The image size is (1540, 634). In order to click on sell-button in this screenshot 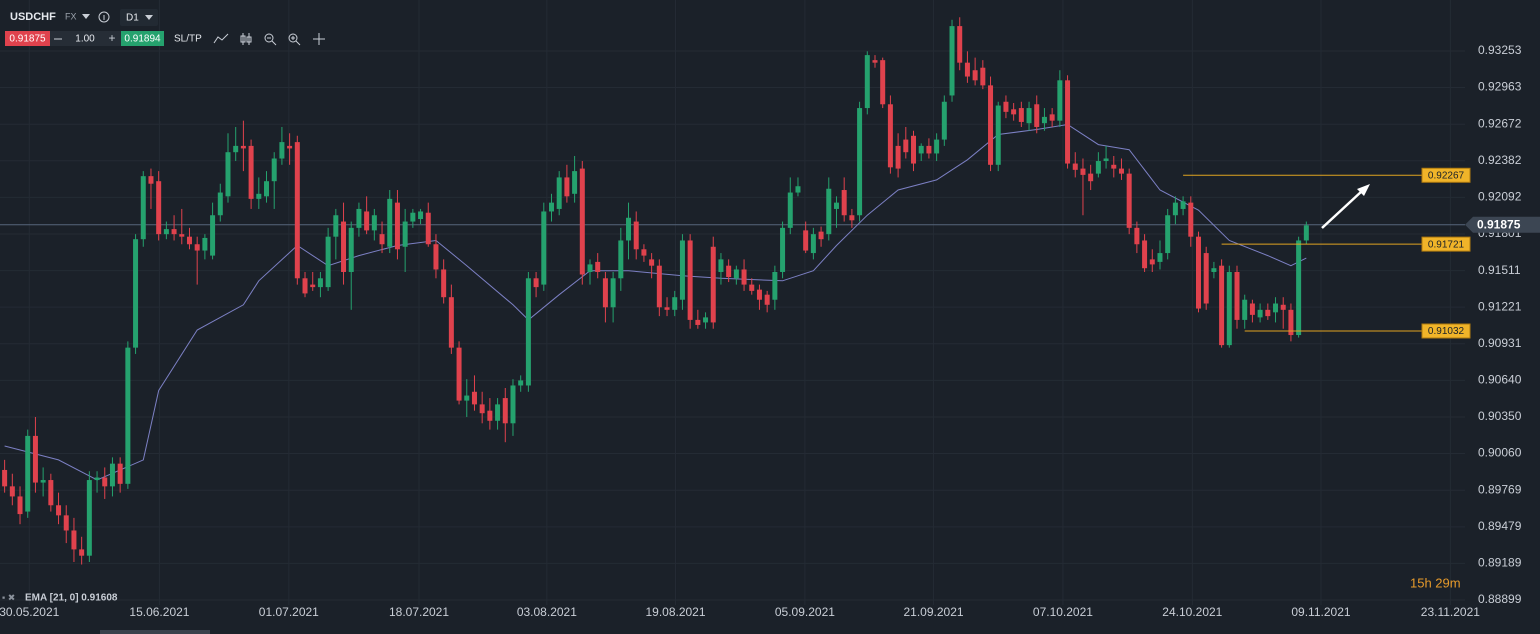, I will do `click(27, 38)`.